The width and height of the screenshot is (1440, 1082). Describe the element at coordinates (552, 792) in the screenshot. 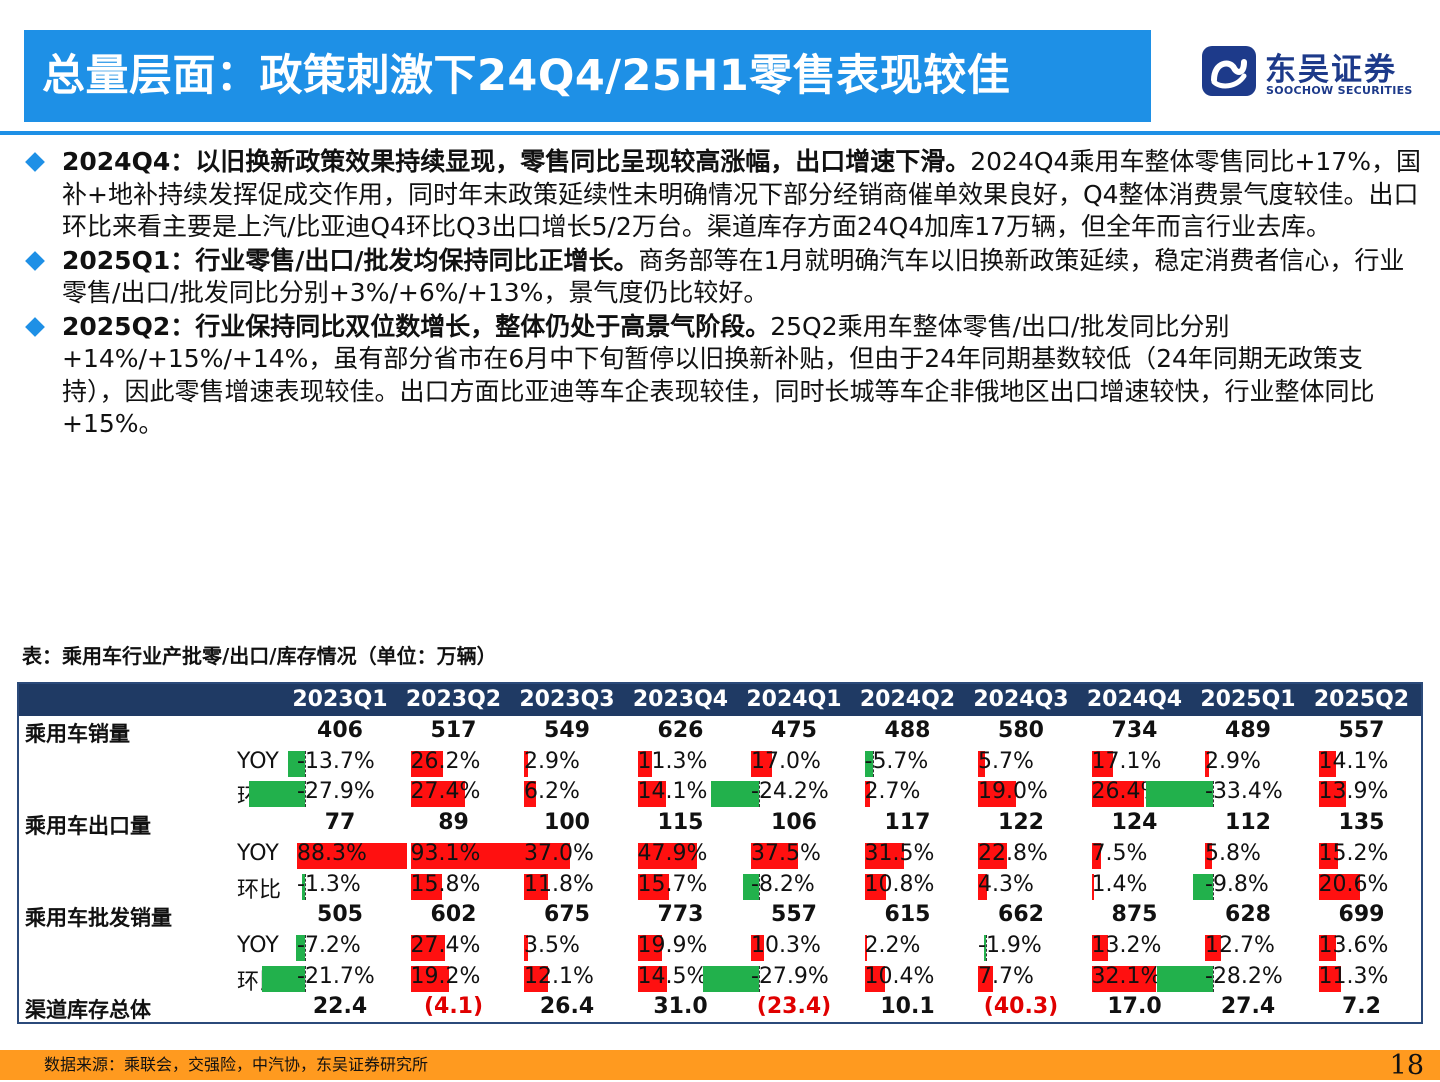

I see `qoq-value: 6.2%` at that location.